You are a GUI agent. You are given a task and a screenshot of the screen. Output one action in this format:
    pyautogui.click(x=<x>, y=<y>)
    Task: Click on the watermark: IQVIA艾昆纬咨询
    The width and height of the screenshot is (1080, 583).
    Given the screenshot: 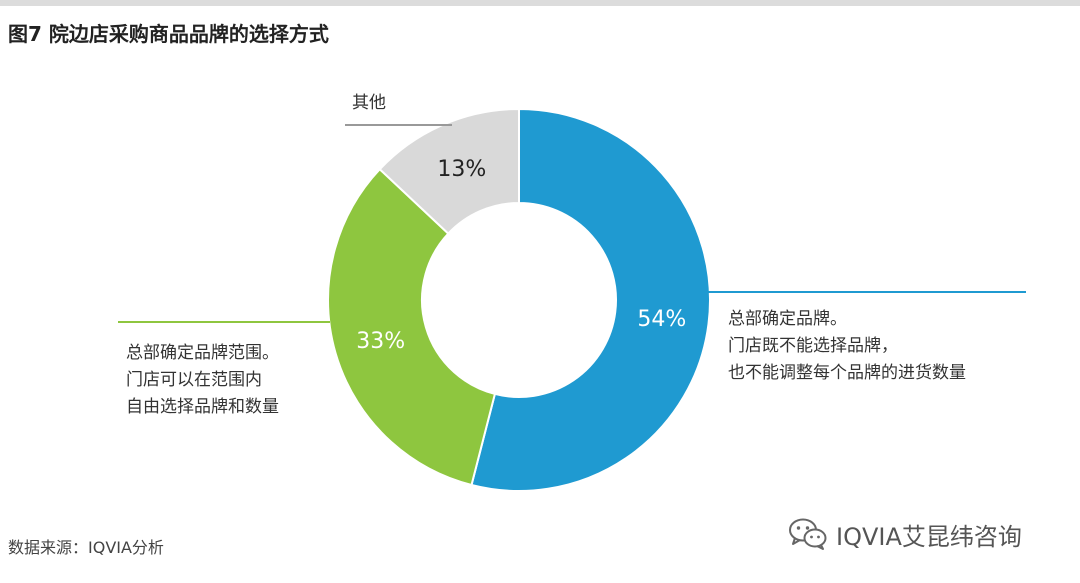 What is the action you would take?
    pyautogui.click(x=905, y=534)
    